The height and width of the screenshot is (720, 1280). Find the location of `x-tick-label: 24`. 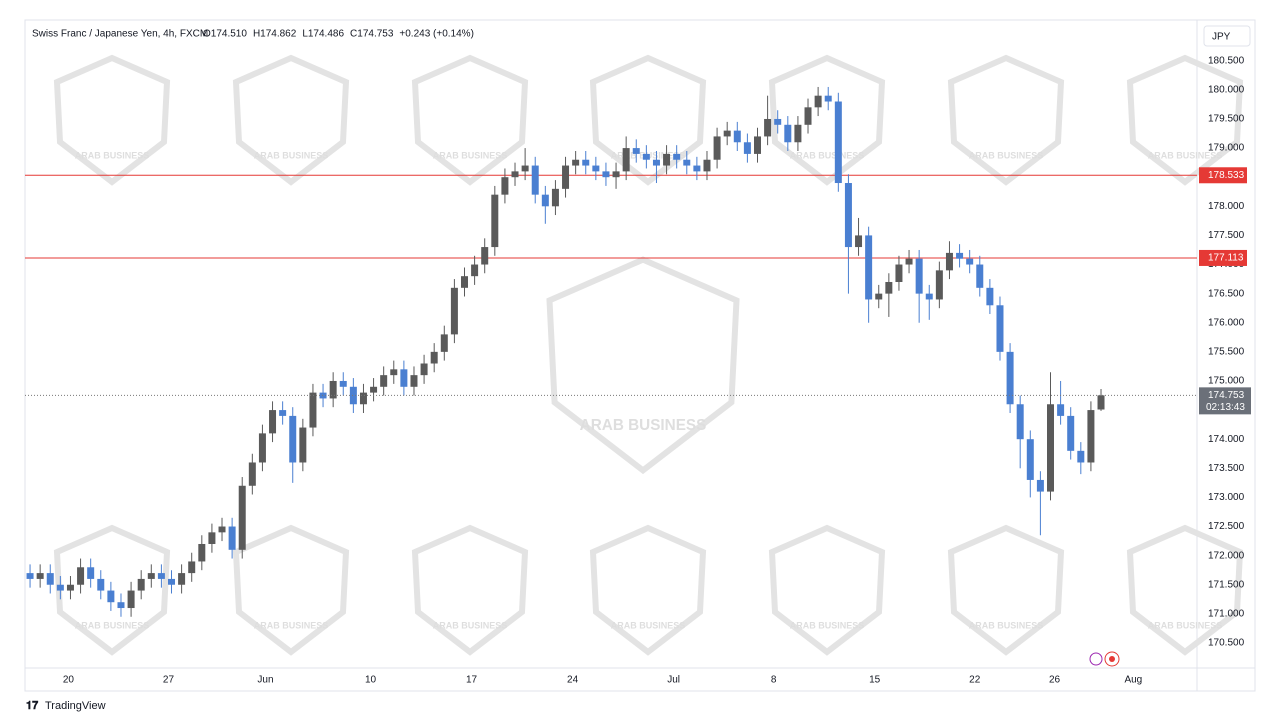

x-tick-label: 24 is located at coordinates (573, 680).